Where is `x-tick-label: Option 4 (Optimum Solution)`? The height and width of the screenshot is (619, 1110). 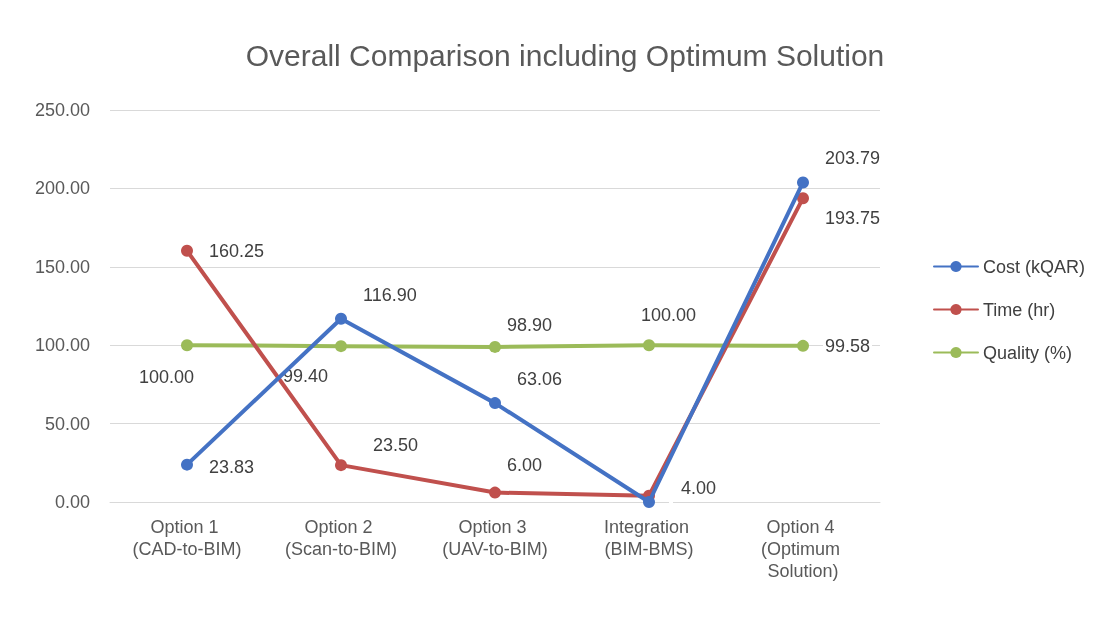
x-tick-label: Option 4 (Optimum Solution) is located at coordinates (803, 549).